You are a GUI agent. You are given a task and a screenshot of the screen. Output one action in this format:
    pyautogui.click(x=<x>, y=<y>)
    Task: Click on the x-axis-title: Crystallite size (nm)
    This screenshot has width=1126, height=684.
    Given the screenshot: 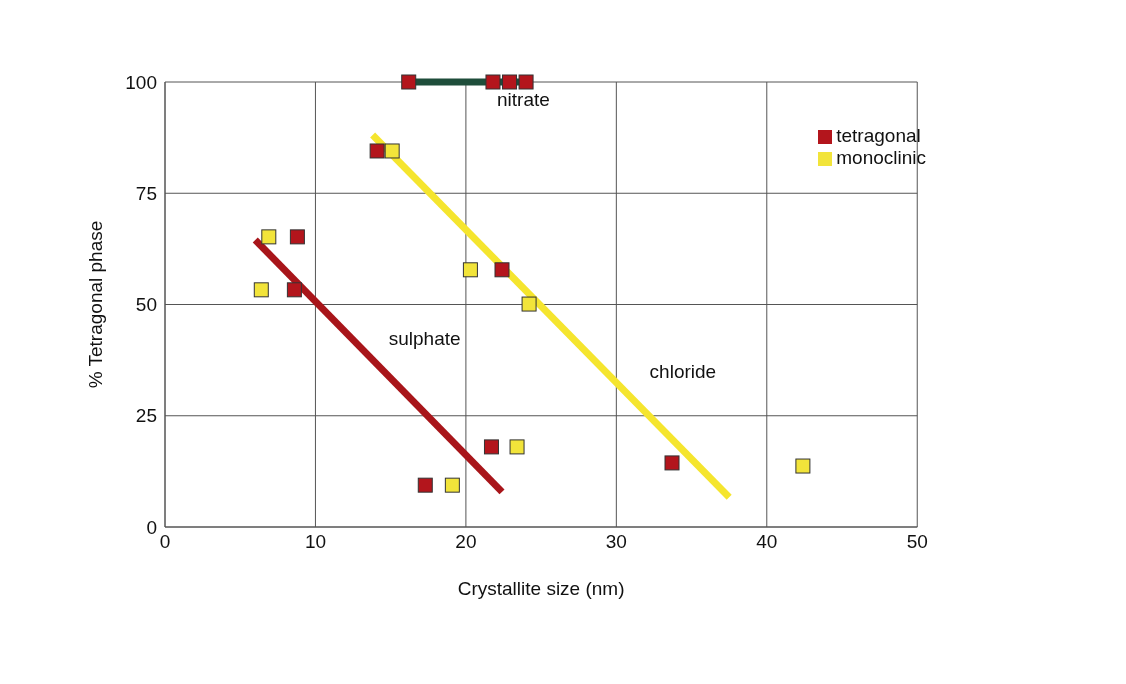 What is the action you would take?
    pyautogui.click(x=541, y=588)
    